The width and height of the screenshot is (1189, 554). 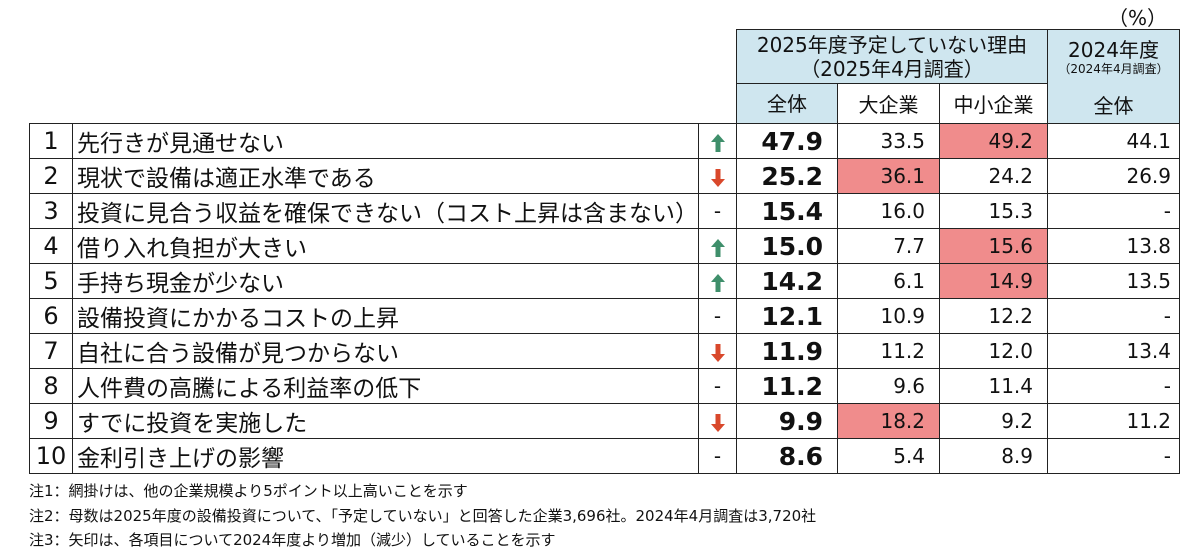 What do you see at coordinates (51, 386) in the screenshot?
I see `rank-cell: 8` at bounding box center [51, 386].